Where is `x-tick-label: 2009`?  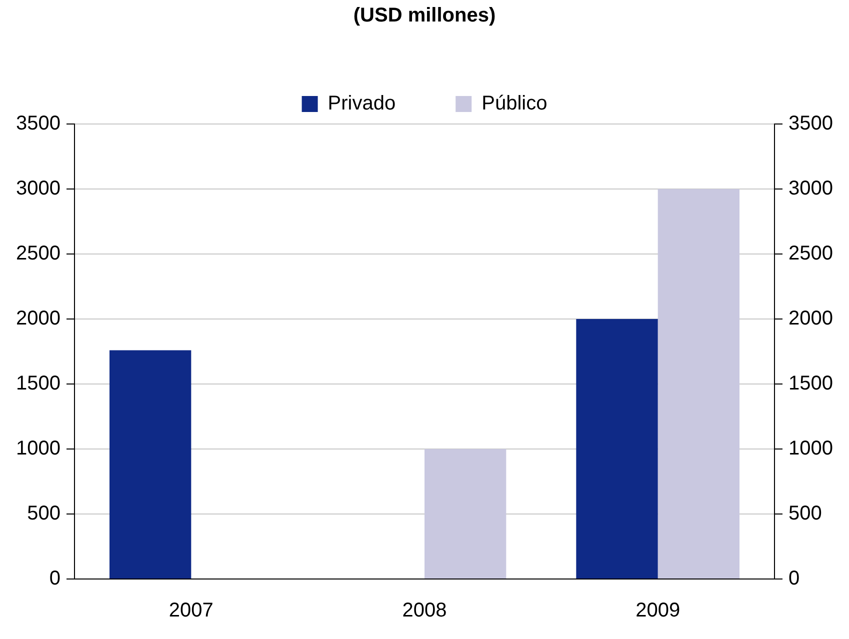 x-tick-label: 2009 is located at coordinates (658, 611).